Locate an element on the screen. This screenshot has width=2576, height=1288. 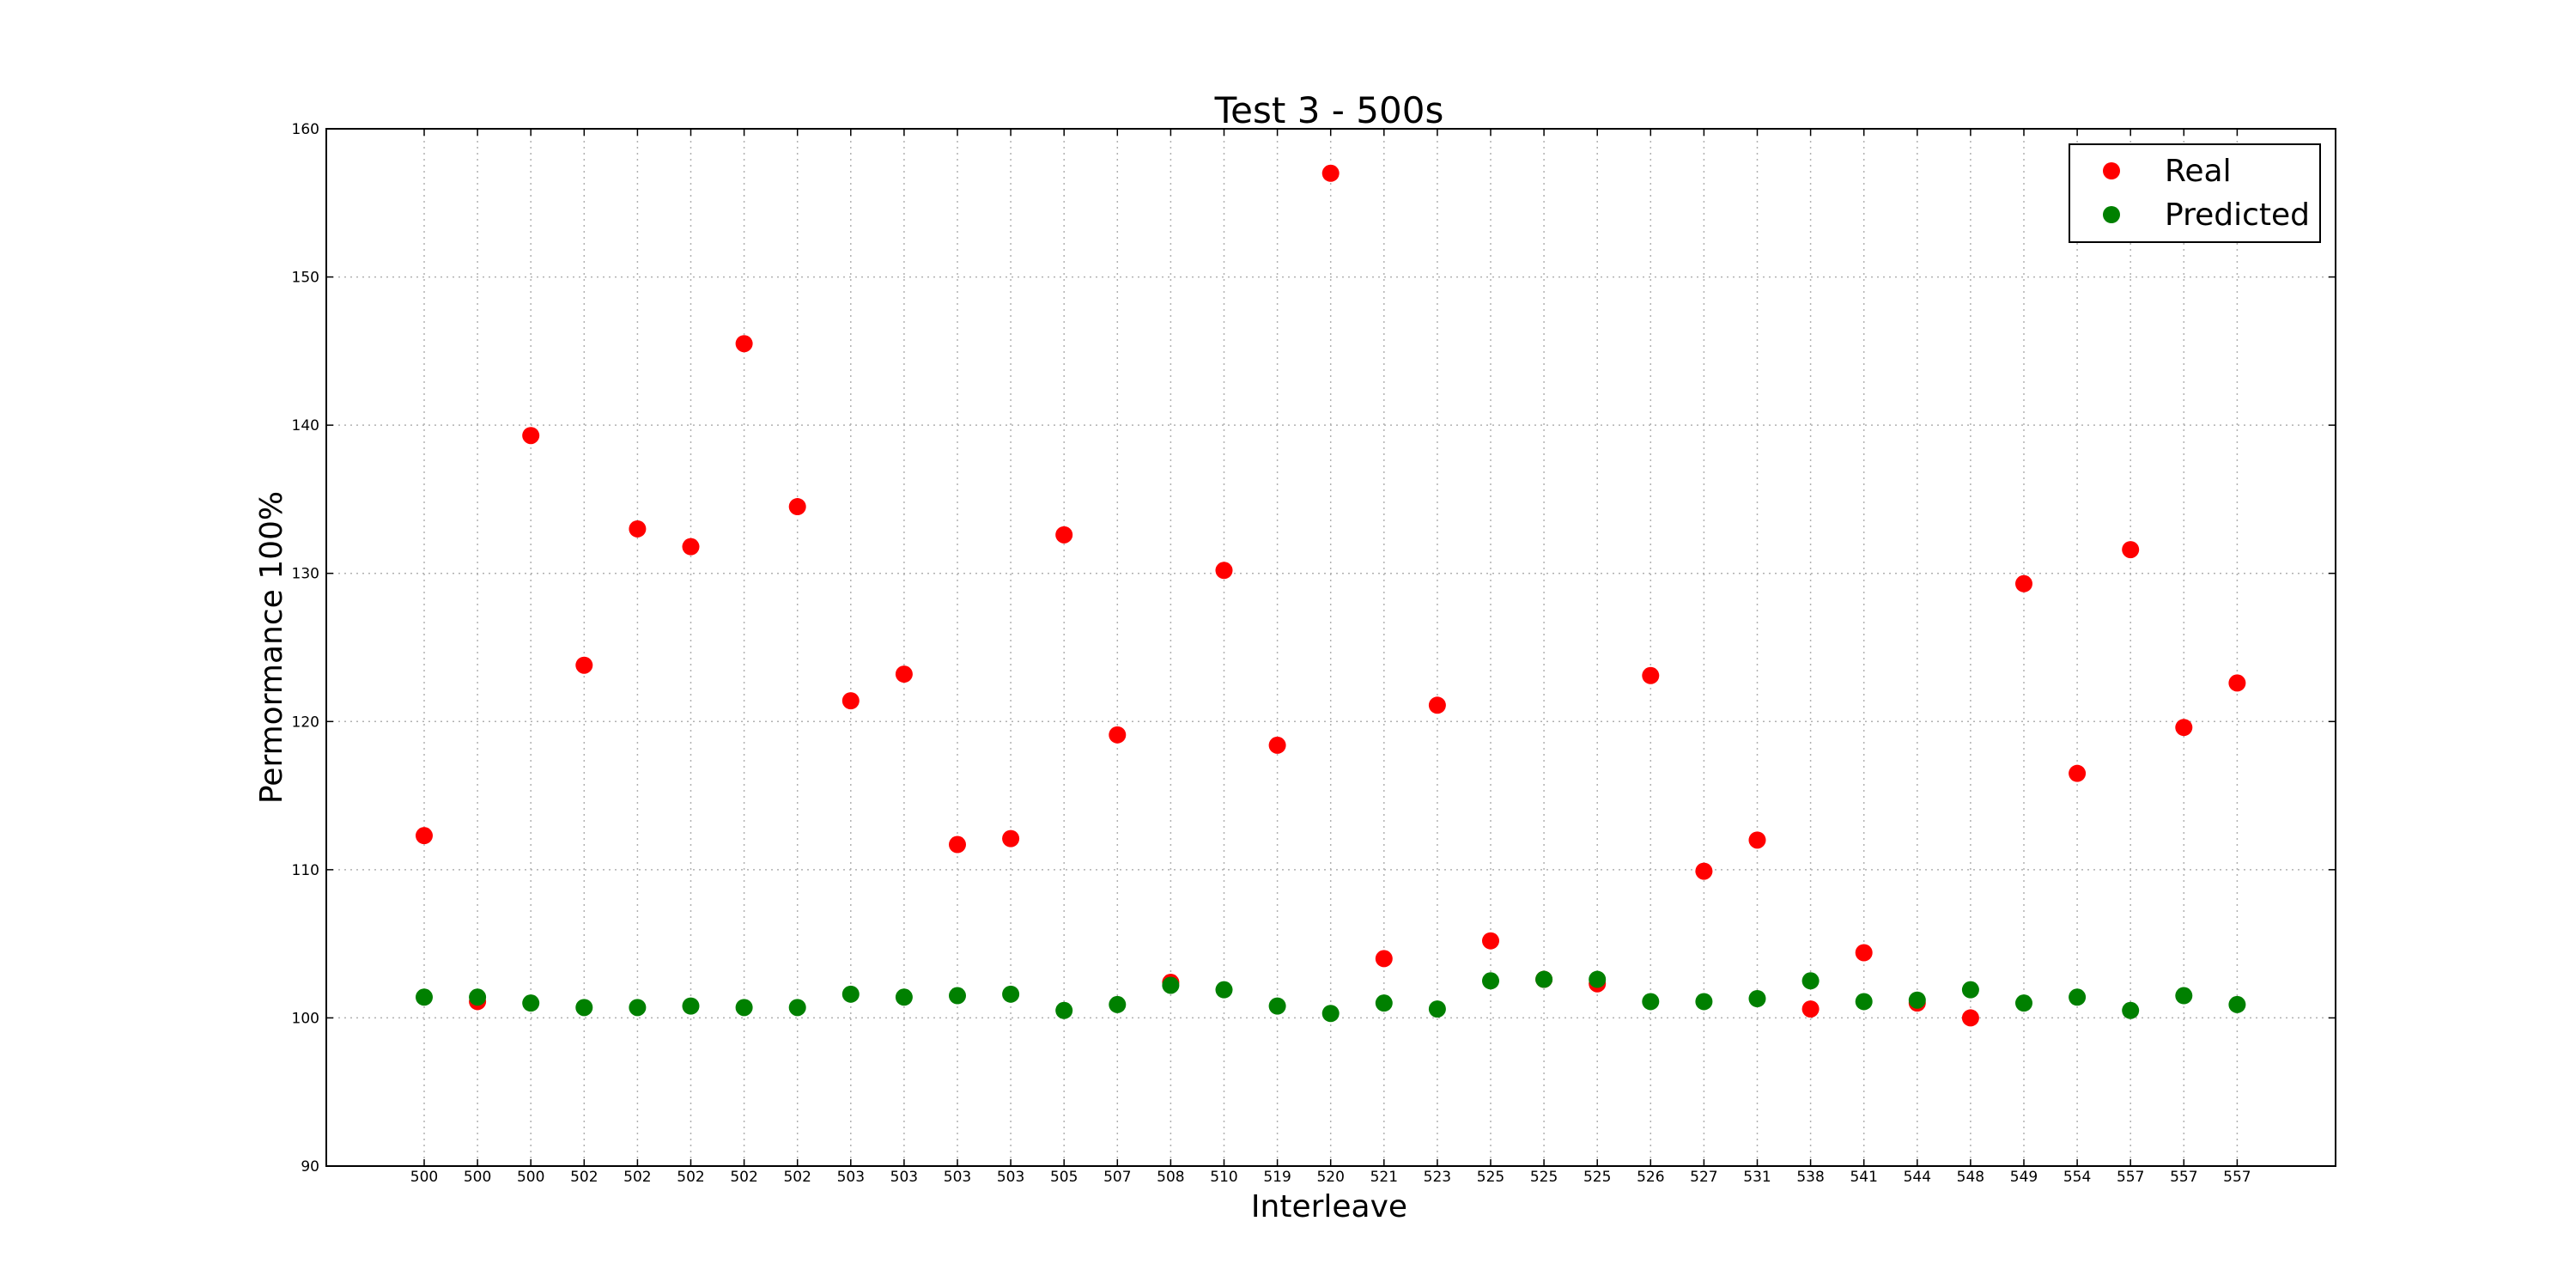
y-tick-label: 100 is located at coordinates (305, 1018).